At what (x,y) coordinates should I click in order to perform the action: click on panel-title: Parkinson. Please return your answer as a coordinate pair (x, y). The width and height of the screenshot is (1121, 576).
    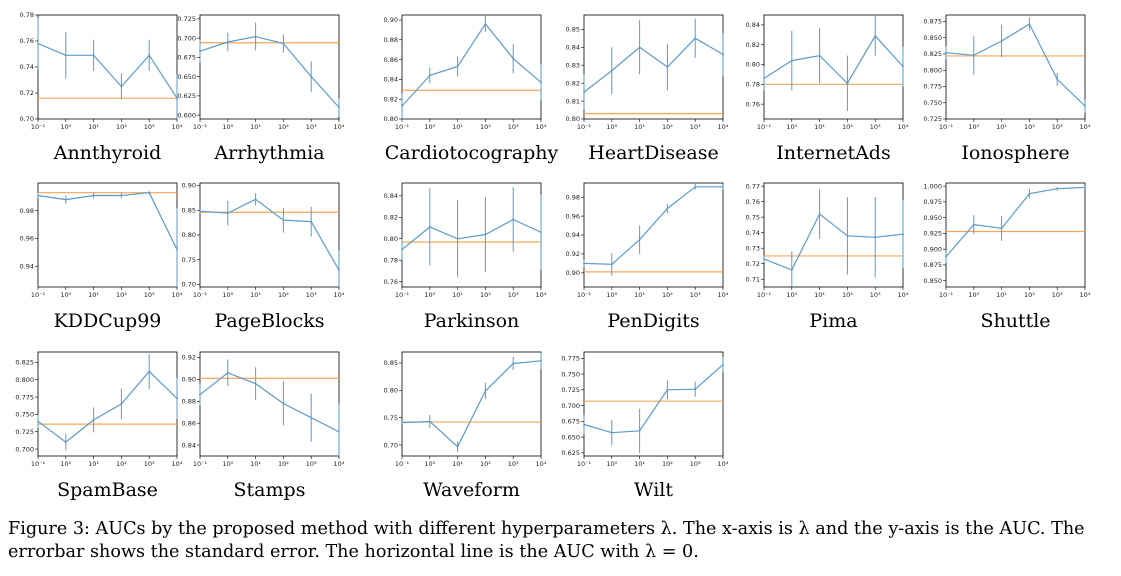
    Looking at the image, I should click on (472, 321).